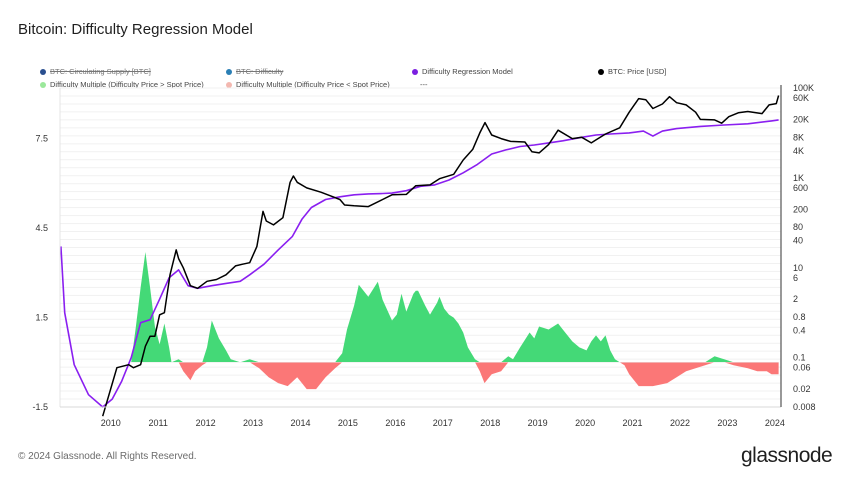 The image size is (850, 478). Describe the element at coordinates (467, 71) in the screenshot. I see `legend-label-regression-model: Difficulty Regression Model` at that location.